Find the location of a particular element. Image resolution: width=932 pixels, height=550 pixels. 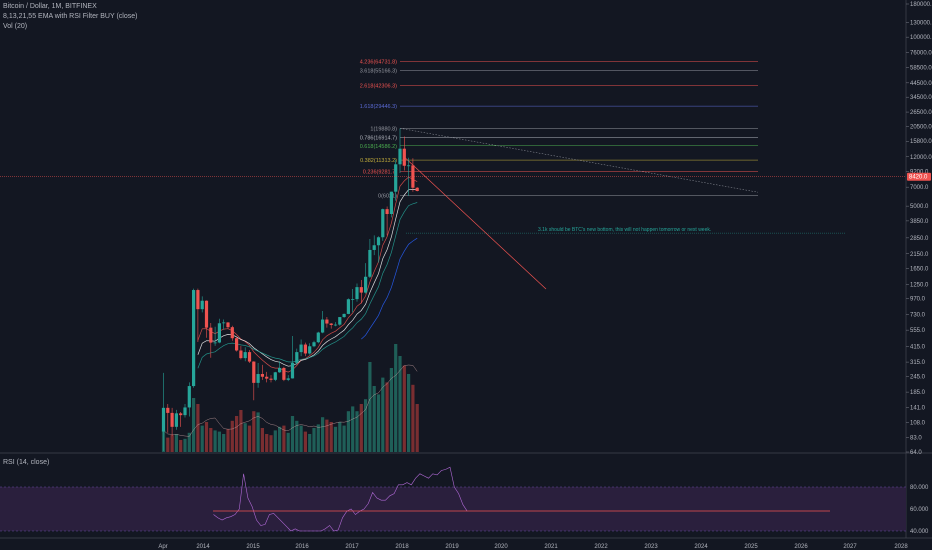

rsi-line is located at coordinates (340, 499).